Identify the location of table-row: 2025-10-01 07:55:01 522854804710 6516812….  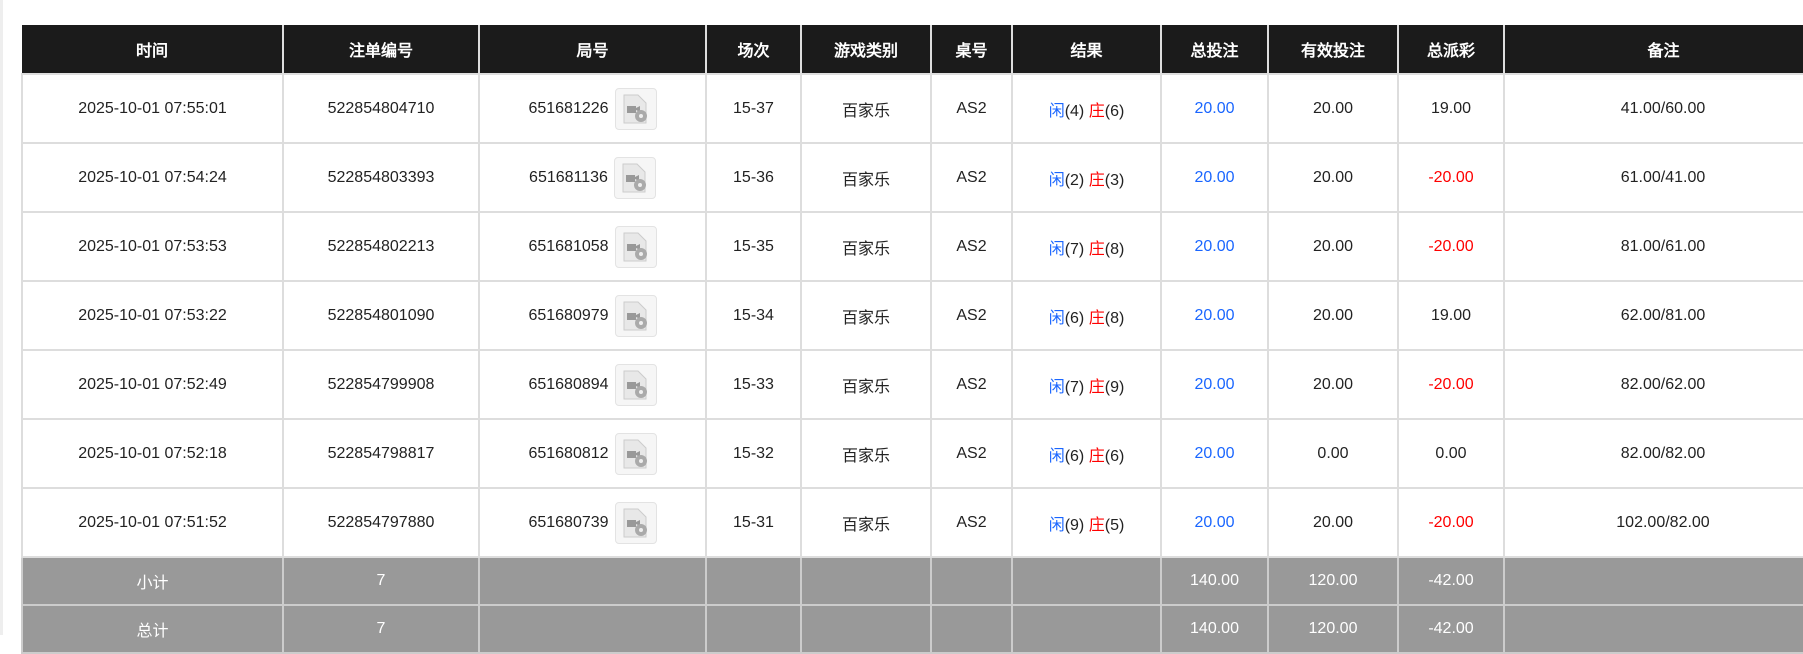
(912, 108).